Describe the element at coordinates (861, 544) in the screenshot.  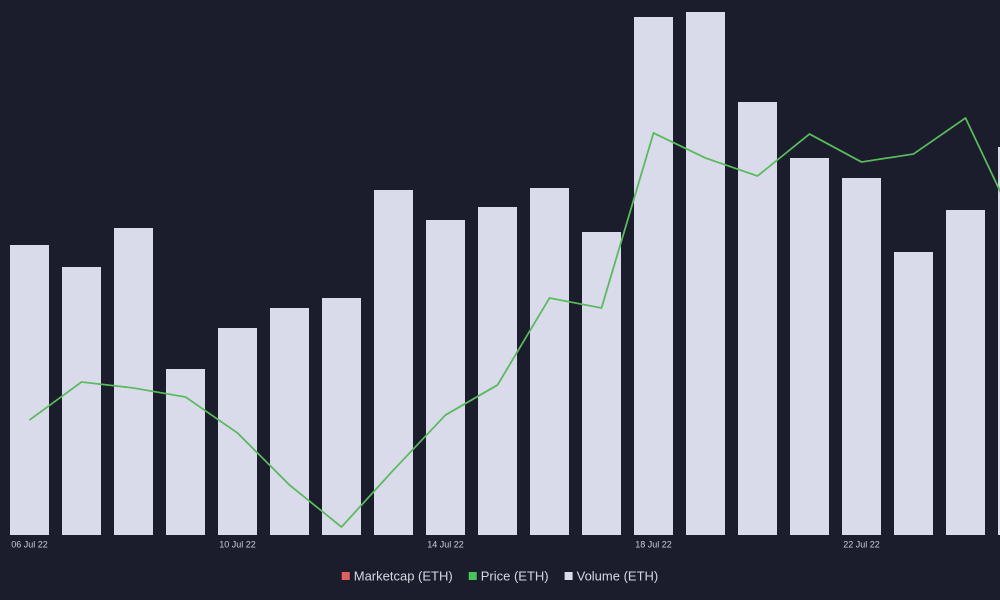
I see `x-tick-label: 22 Jul 22` at that location.